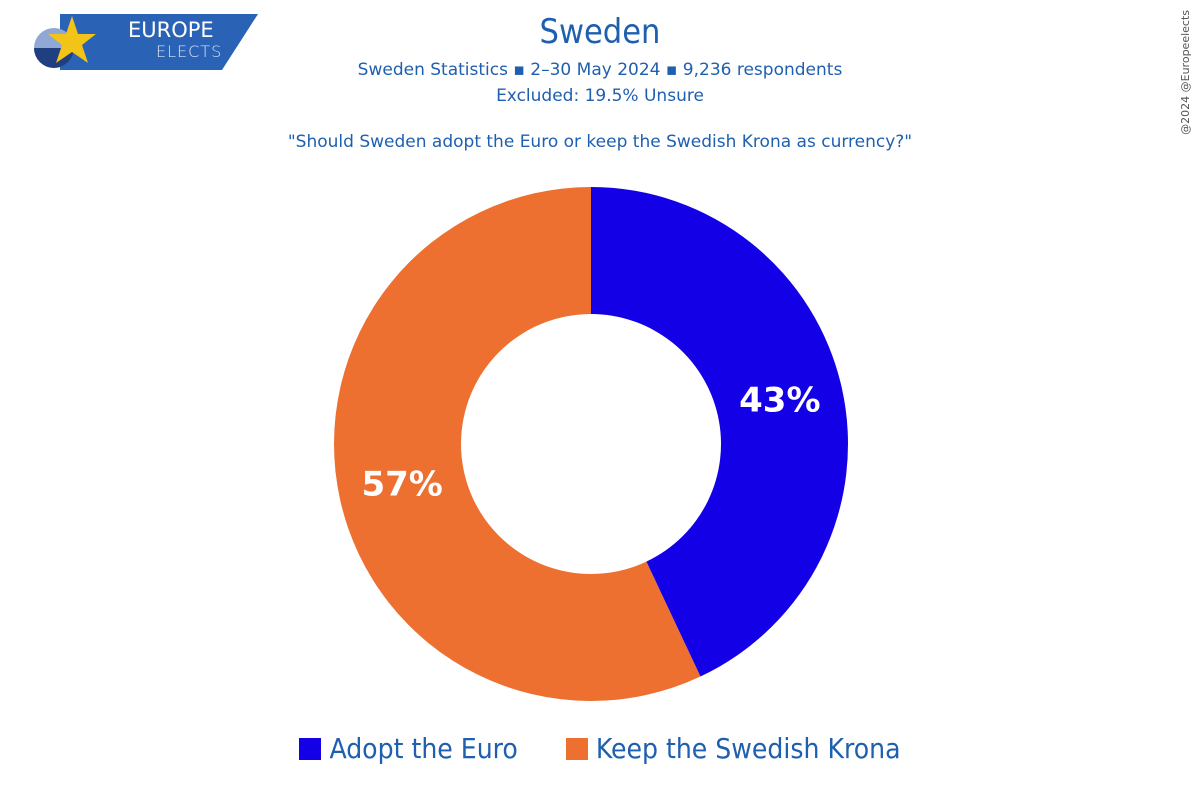 Image resolution: width=1200 pixels, height=791 pixels. Describe the element at coordinates (171, 30) in the screenshot. I see `logo-text-europe: EUROPE` at that location.